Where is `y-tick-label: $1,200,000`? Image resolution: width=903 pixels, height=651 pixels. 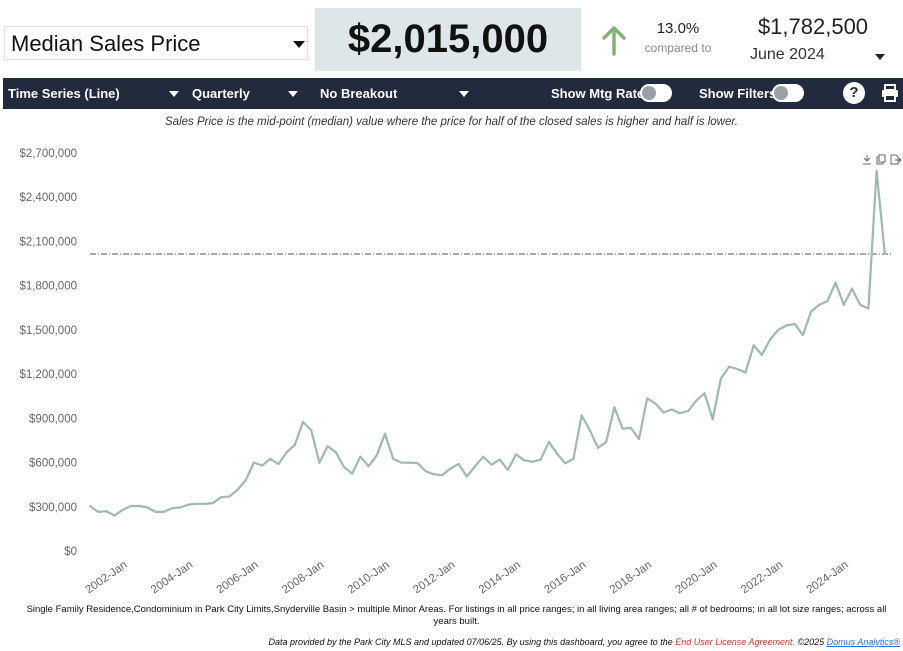
y-tick-label: $1,200,000 is located at coordinates (48, 375).